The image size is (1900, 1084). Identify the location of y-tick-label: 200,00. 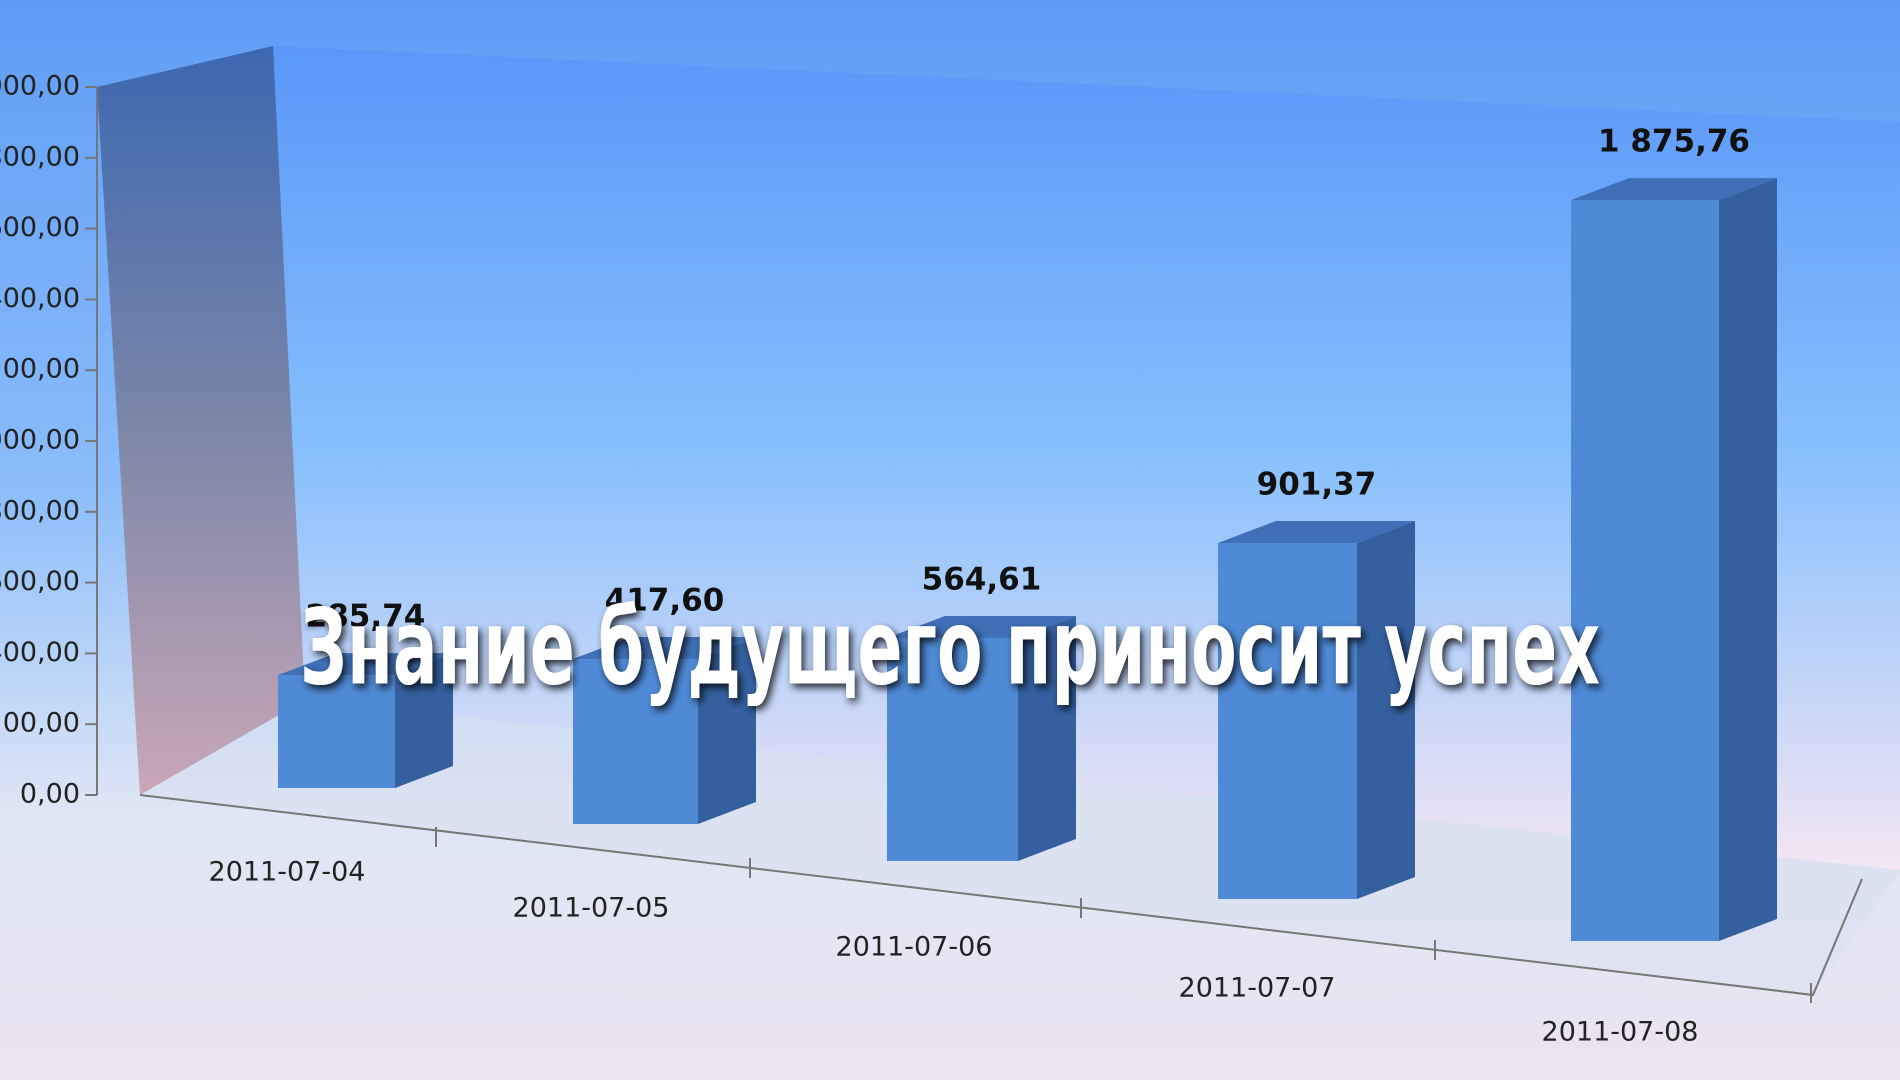
(40, 723).